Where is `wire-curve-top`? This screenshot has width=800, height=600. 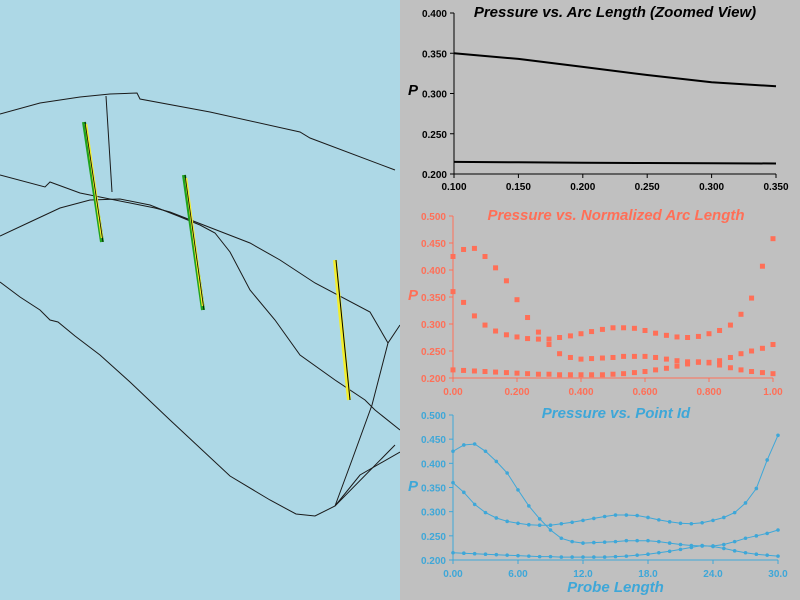
wire-curve-top is located at coordinates (198, 131).